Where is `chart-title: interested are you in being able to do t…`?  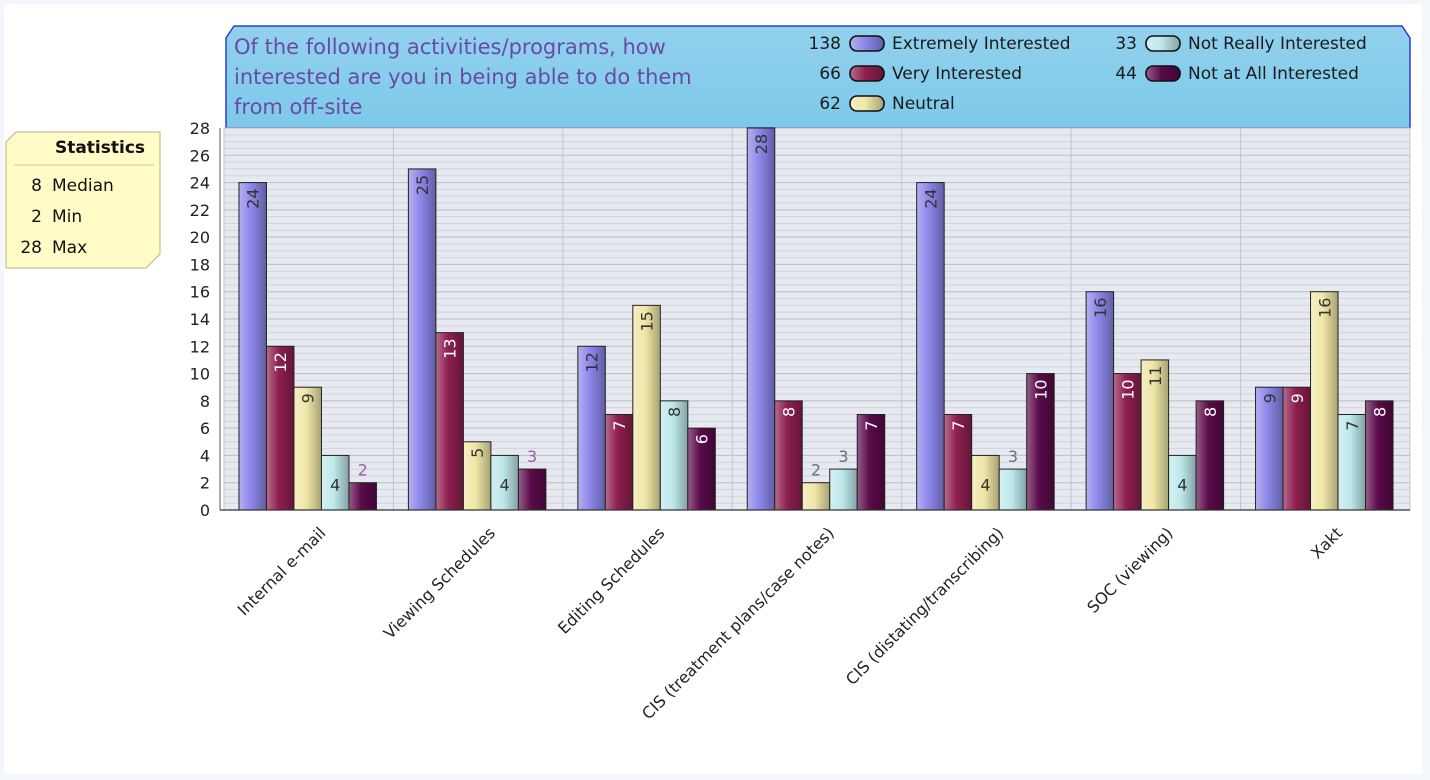
chart-title: interested are you in being able to do t… is located at coordinates (463, 77).